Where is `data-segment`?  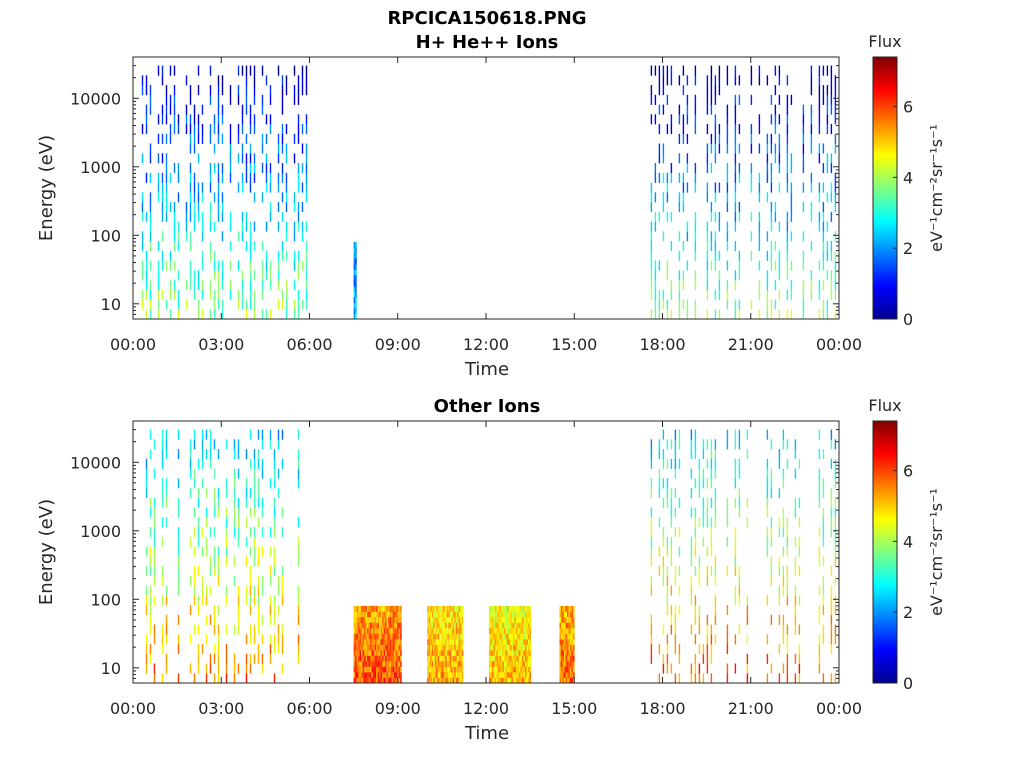 data-segment is located at coordinates (377, 644).